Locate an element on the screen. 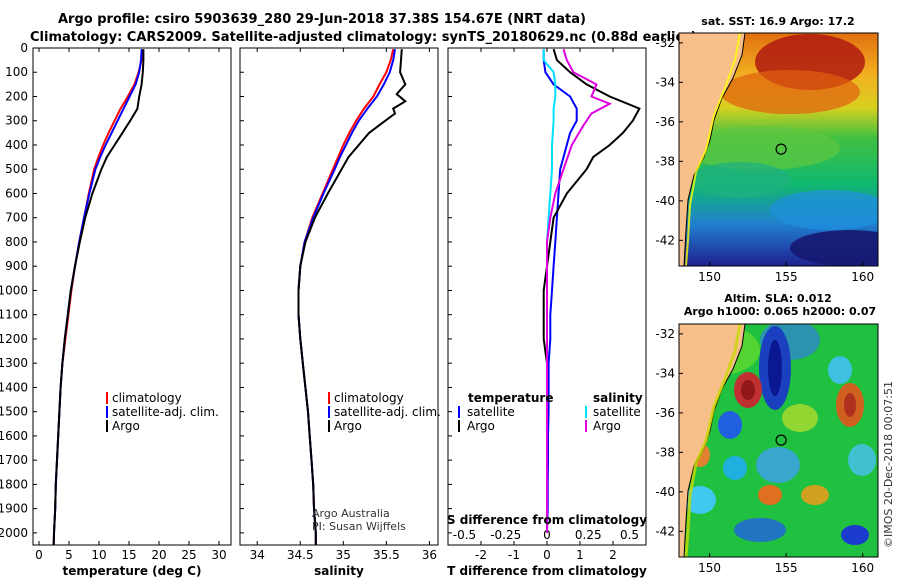  s-tick-label: -0.5 is located at coordinates (464, 535).